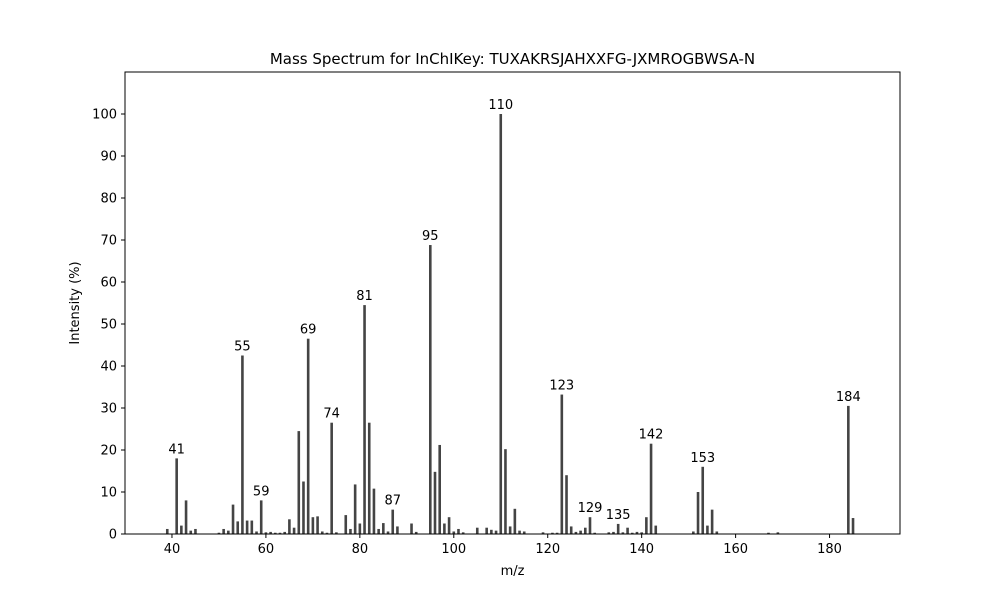 The image size is (1000, 604). Describe the element at coordinates (702, 458) in the screenshot. I see `peak-label: 153` at that location.